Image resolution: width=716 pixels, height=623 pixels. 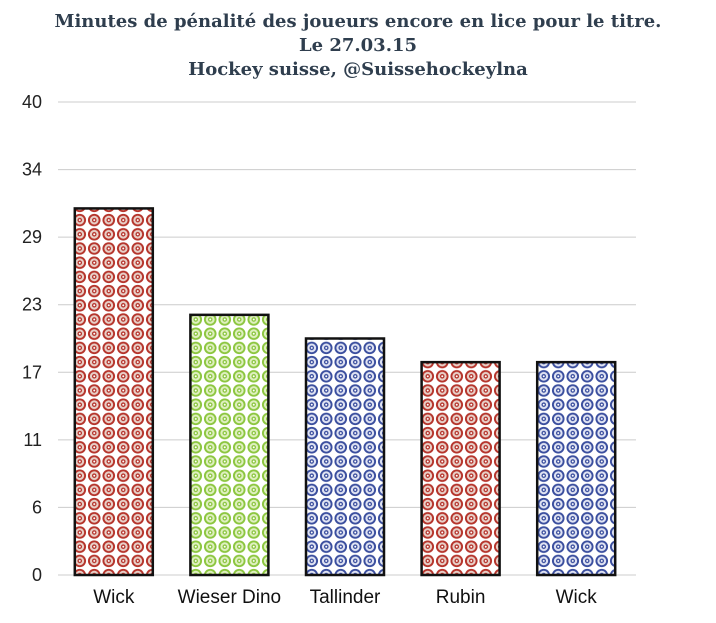 What do you see at coordinates (32, 170) in the screenshot?
I see `y-tick-label: 34` at bounding box center [32, 170].